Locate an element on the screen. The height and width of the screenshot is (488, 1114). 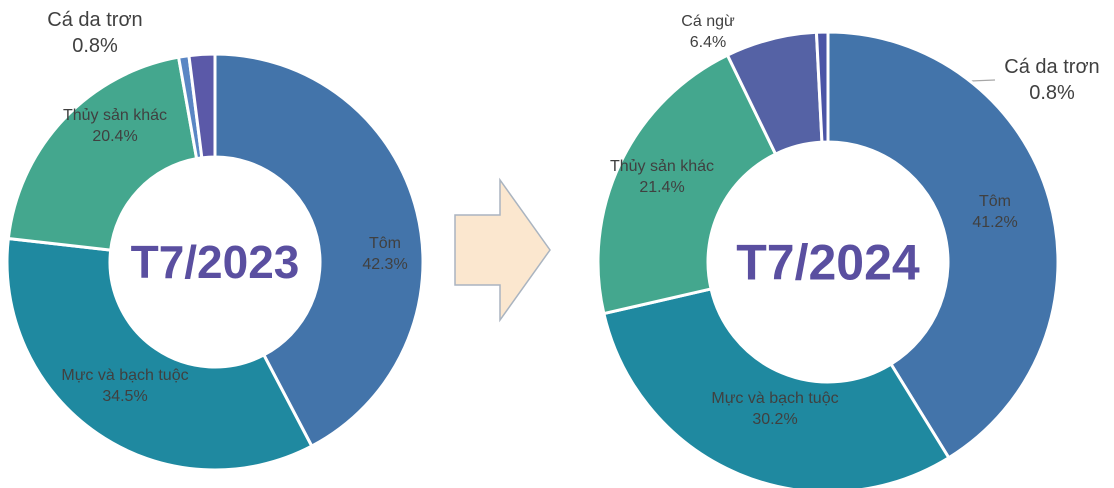
value-label: 30.2% is located at coordinates (775, 419).